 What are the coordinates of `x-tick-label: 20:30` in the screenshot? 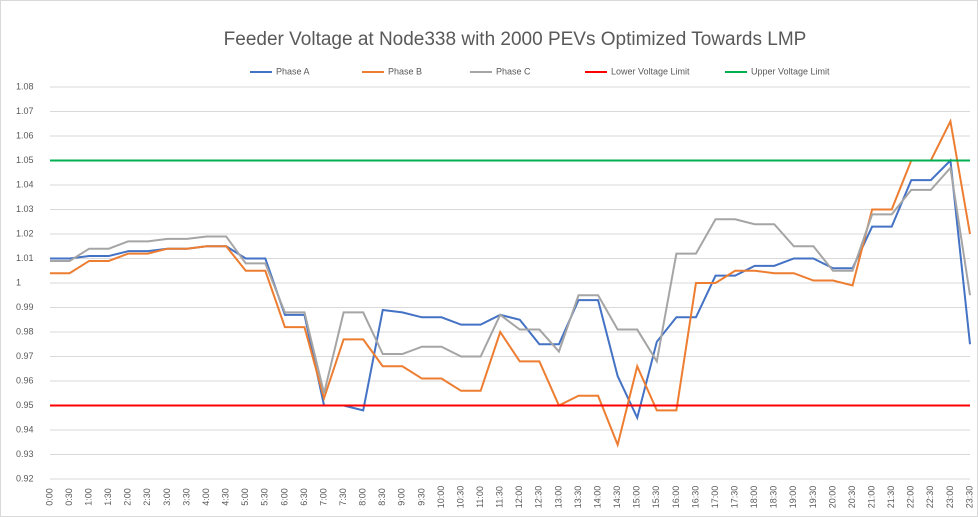 It's located at (852, 497).